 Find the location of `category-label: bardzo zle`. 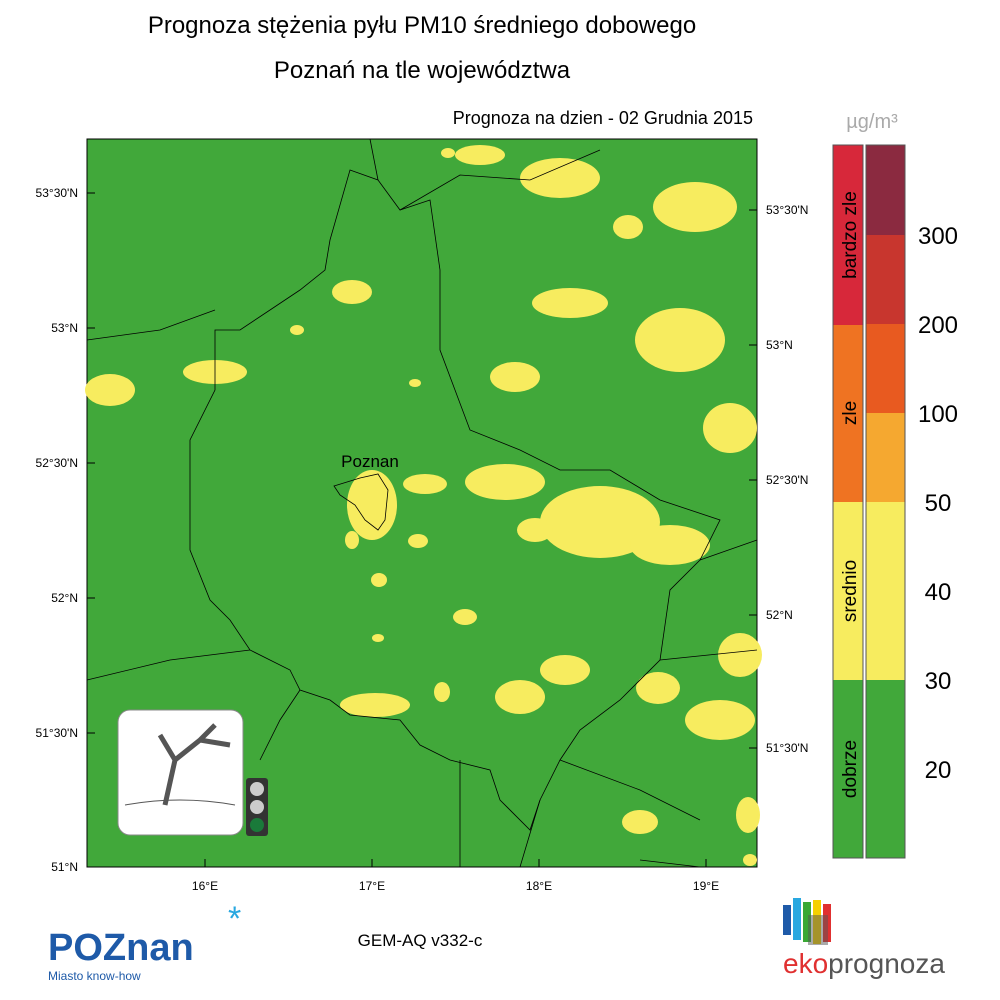

category-label: bardzo zle is located at coordinates (850, 235).